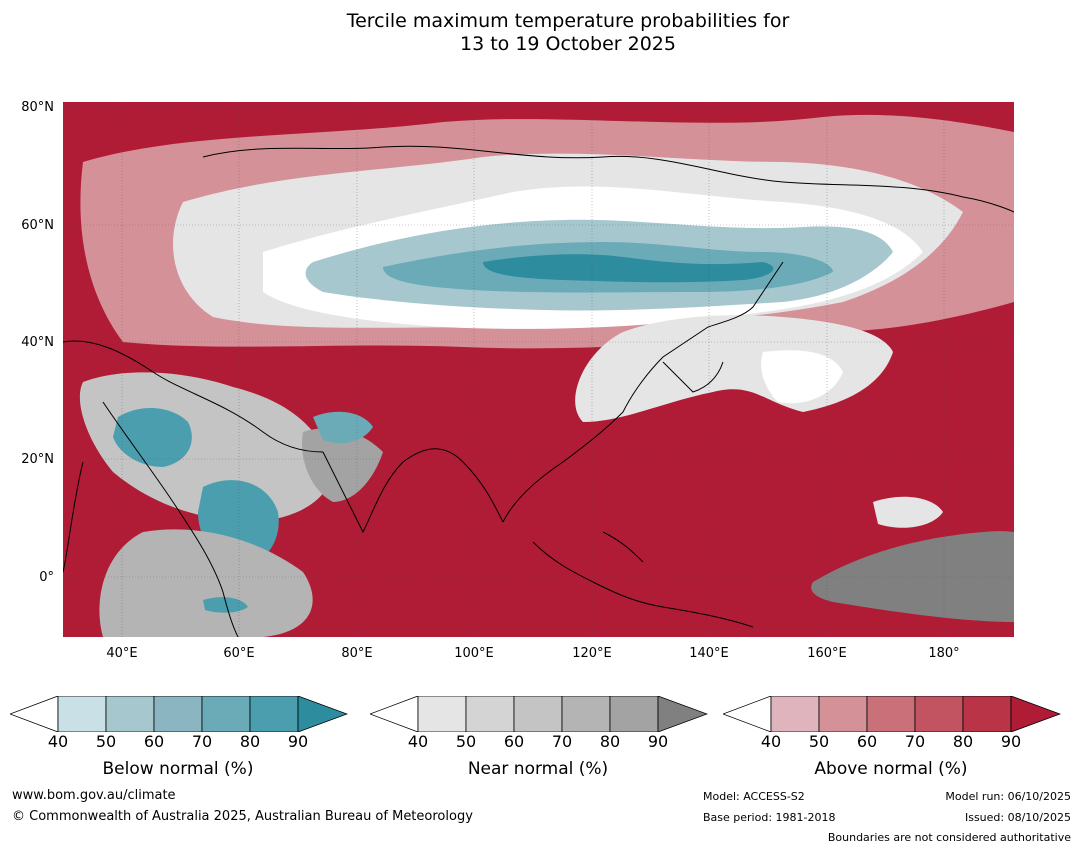 Image resolution: width=1081 pixels, height=850 pixels. Describe the element at coordinates (152, 437) in the screenshot. I see `region-below-normal-arabia` at that location.